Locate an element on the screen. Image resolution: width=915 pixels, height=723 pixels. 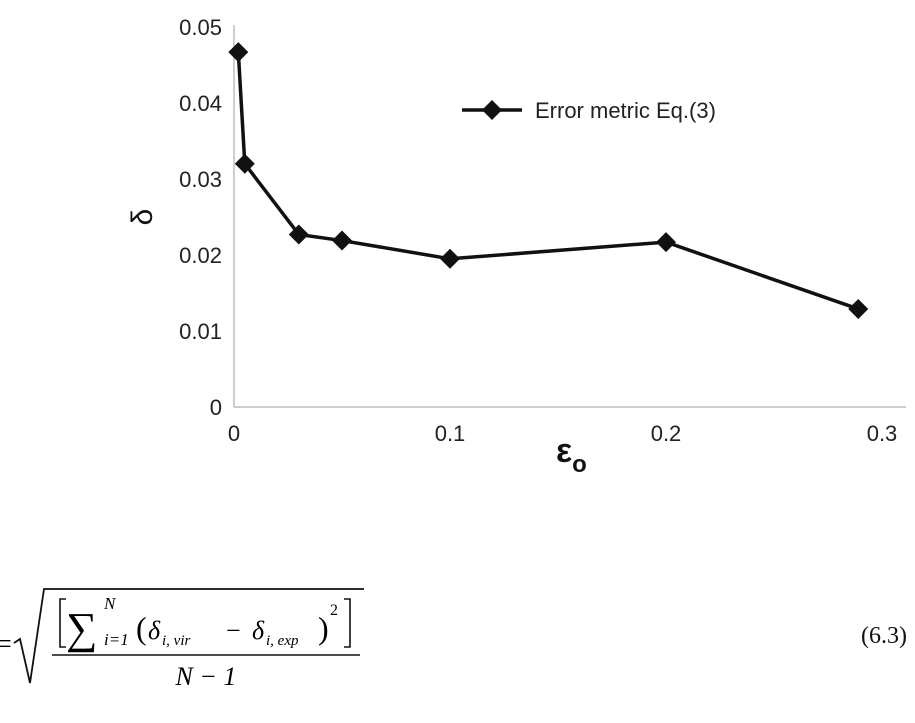
radical-sign is located at coordinates (188, 636).